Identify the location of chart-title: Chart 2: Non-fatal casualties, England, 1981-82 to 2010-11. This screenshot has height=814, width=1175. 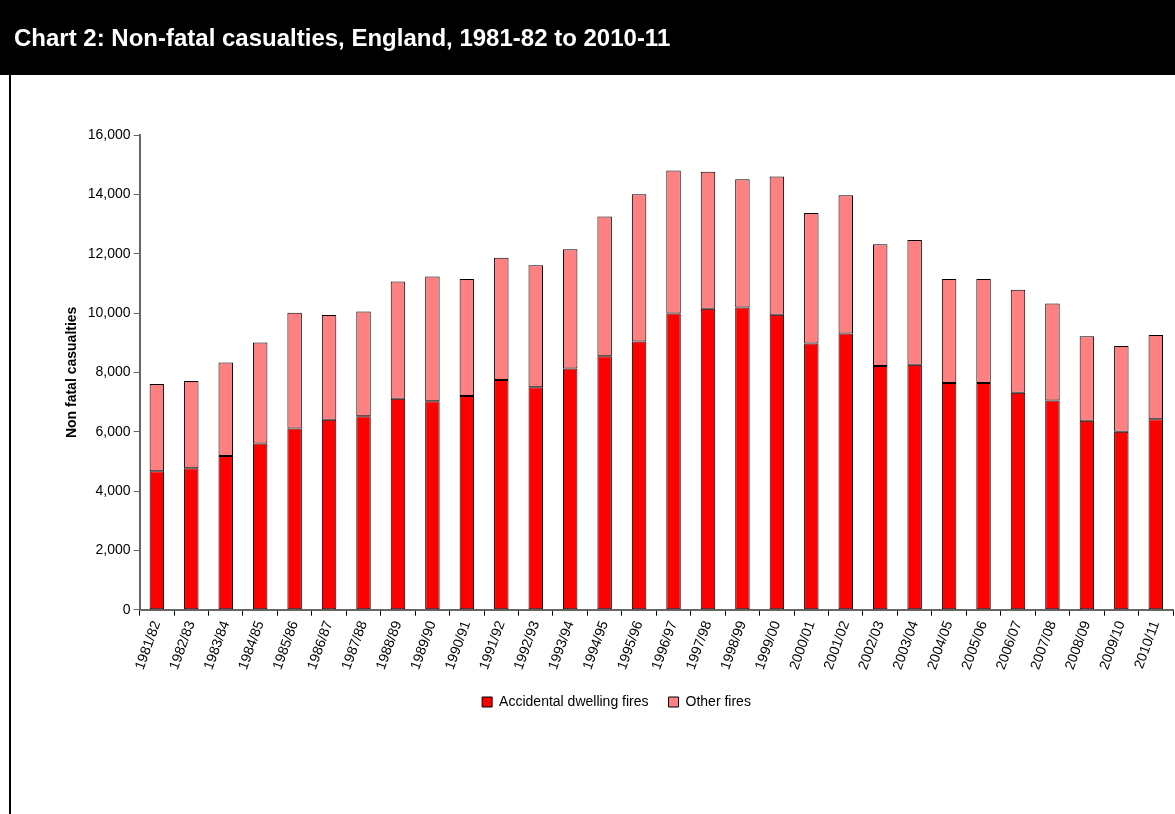
(587, 37).